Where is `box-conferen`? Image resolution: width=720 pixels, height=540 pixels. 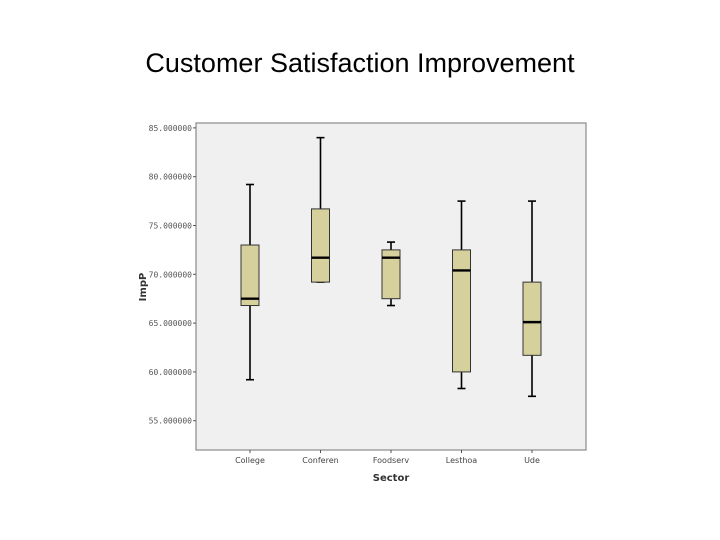 box-conferen is located at coordinates (320, 209).